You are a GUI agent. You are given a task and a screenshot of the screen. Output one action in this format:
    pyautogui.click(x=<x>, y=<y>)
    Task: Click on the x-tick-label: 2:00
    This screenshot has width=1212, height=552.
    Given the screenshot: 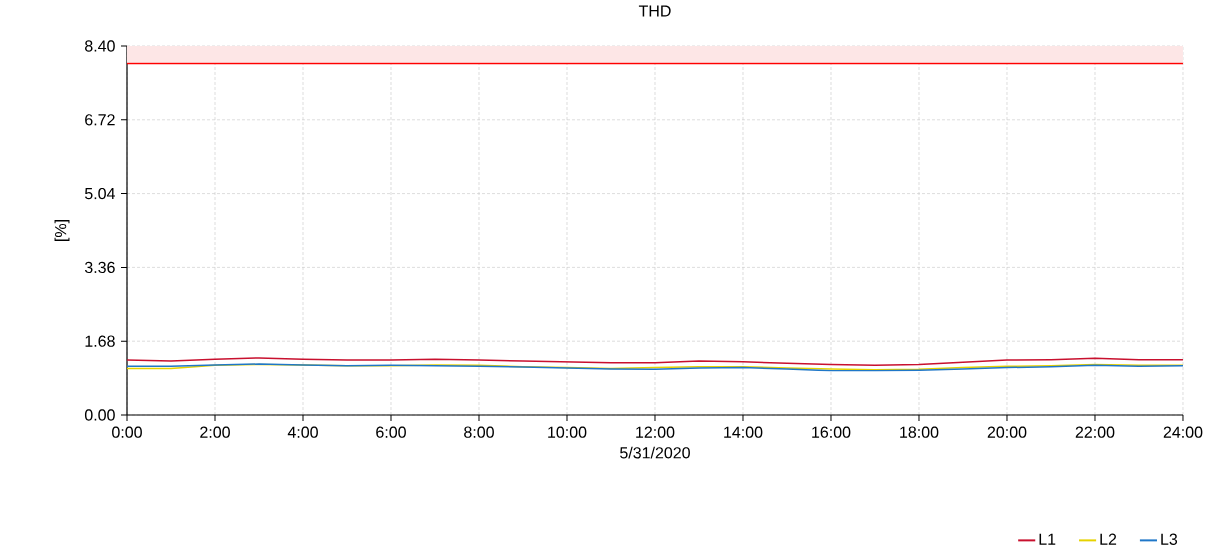 What is the action you would take?
    pyautogui.click(x=215, y=432)
    